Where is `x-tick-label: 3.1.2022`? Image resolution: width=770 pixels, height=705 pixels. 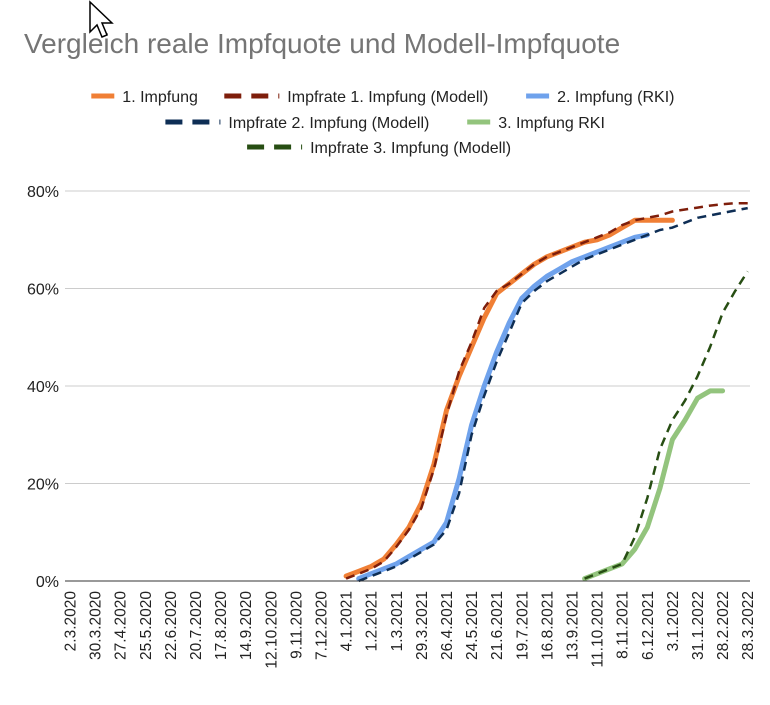 x-tick-label: 3.1.2022 is located at coordinates (673, 621).